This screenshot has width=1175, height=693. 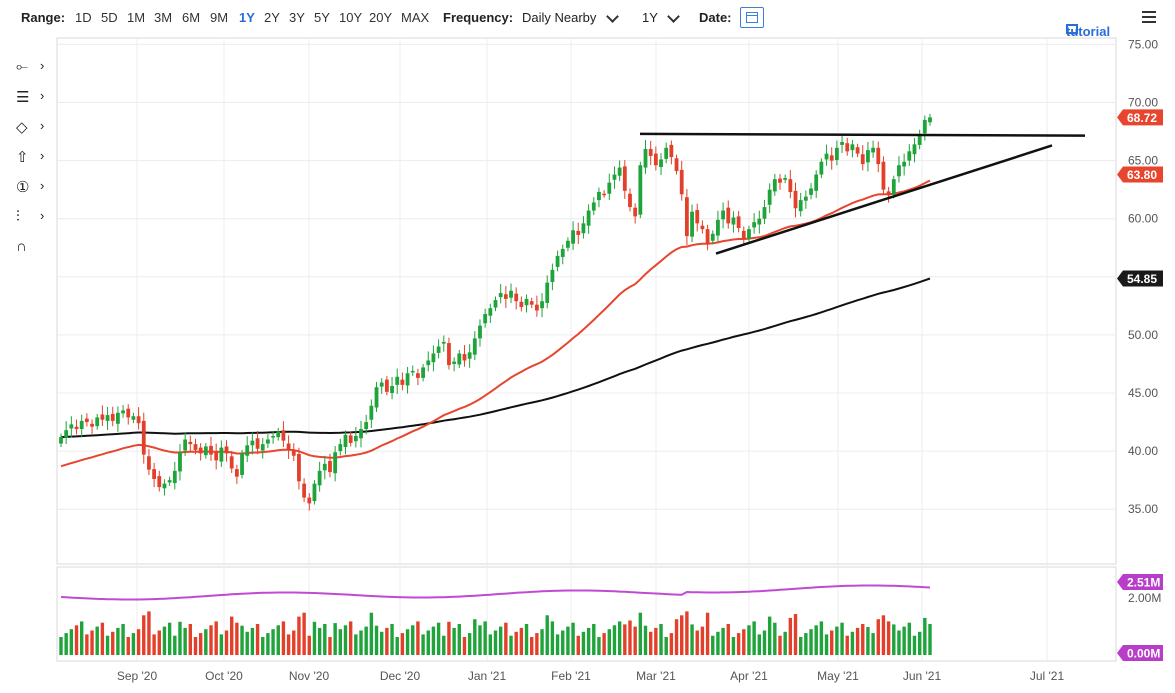 I want to click on shape-tool: ◇ ›, so click(x=32, y=129).